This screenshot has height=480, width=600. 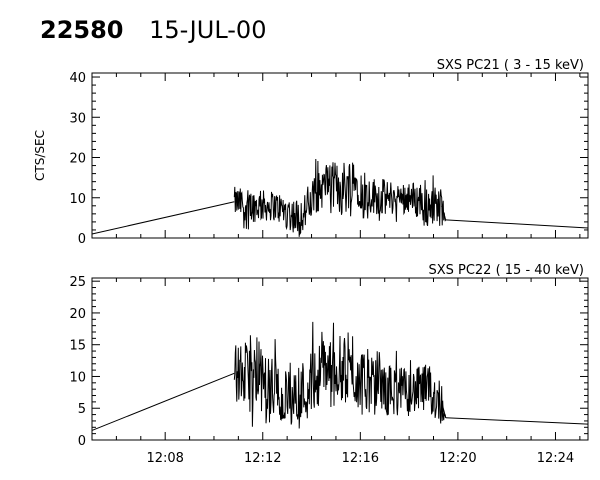 What do you see at coordinates (77, 78) in the screenshot?
I see `y-tick-label: 40` at bounding box center [77, 78].